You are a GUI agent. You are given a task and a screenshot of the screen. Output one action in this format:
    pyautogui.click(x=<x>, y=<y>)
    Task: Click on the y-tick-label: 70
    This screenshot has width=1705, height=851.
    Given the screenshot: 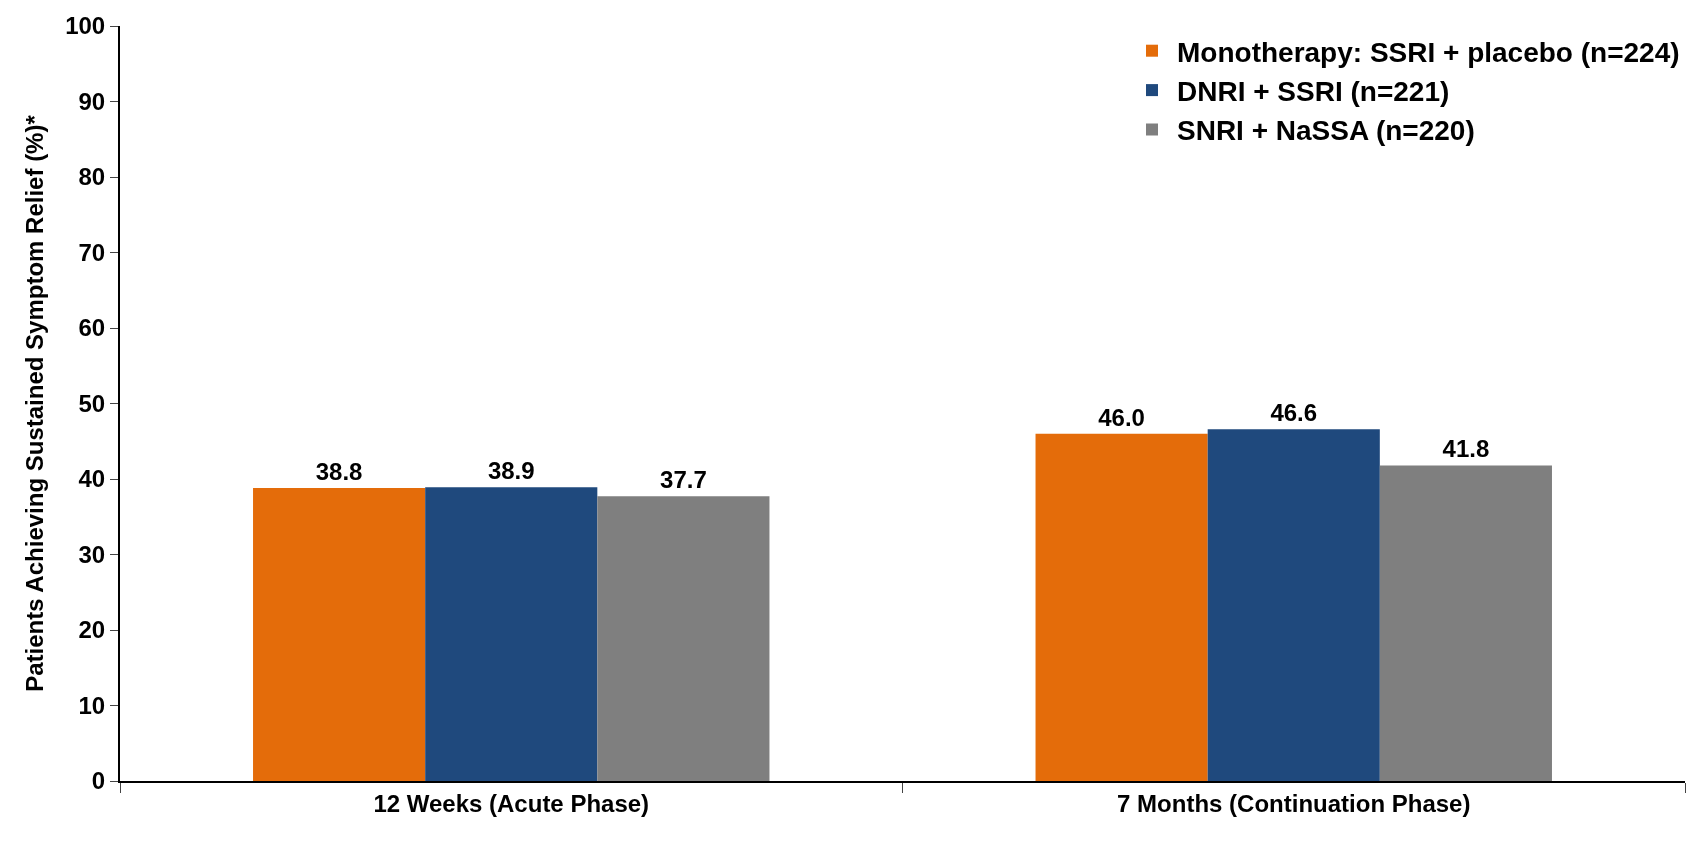 What is the action you would take?
    pyautogui.click(x=92, y=252)
    